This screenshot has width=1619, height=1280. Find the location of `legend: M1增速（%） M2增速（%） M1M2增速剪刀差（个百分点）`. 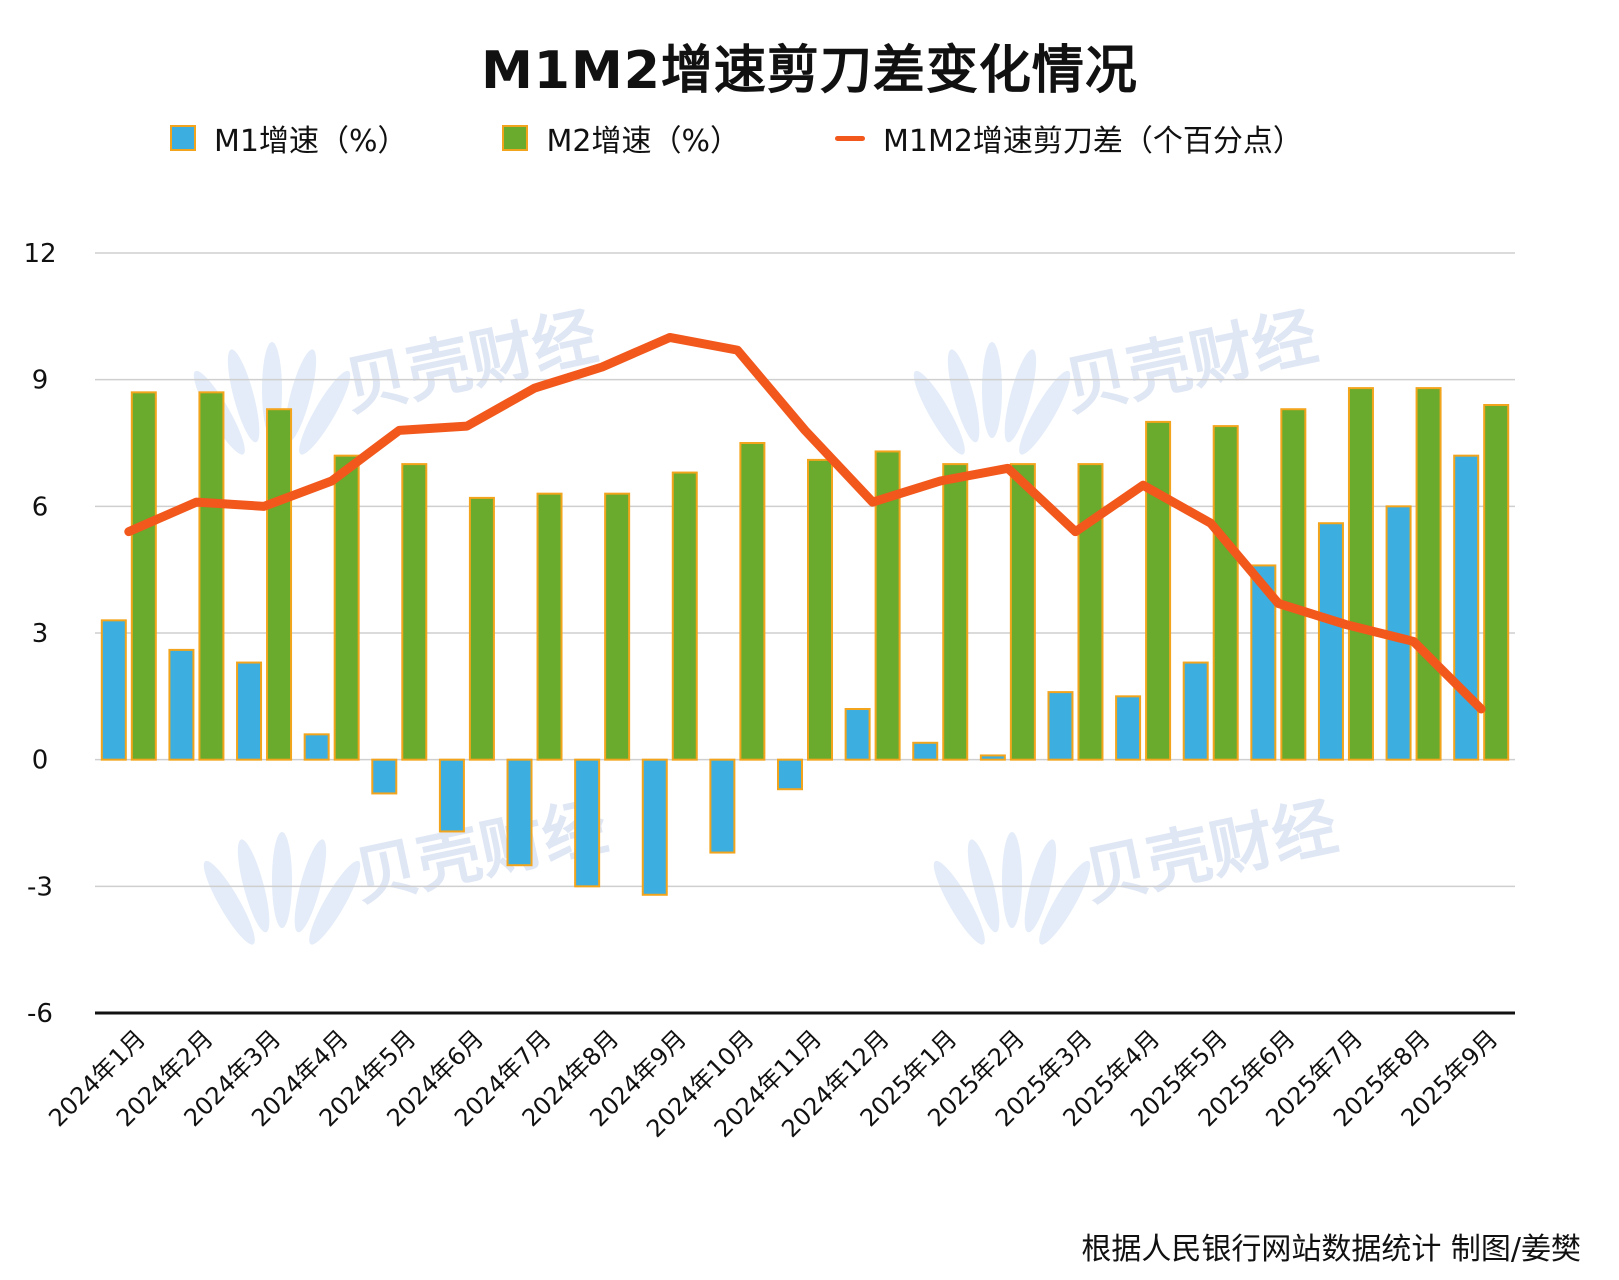

legend: M1增速（%） M2增速（%） M1M2增速剪刀差（个百分点） is located at coordinates (736, 138).